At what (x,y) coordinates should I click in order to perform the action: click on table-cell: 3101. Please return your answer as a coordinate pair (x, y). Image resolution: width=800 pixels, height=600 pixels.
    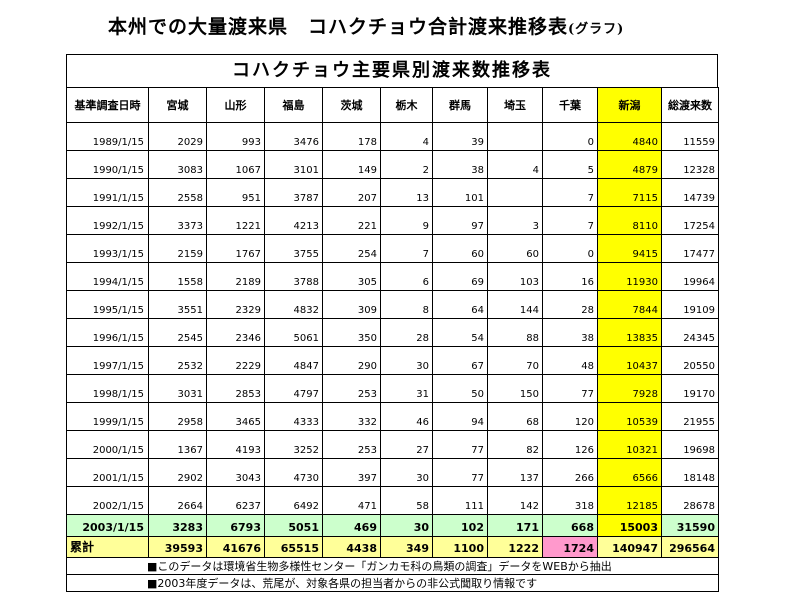
    Looking at the image, I should click on (293, 164).